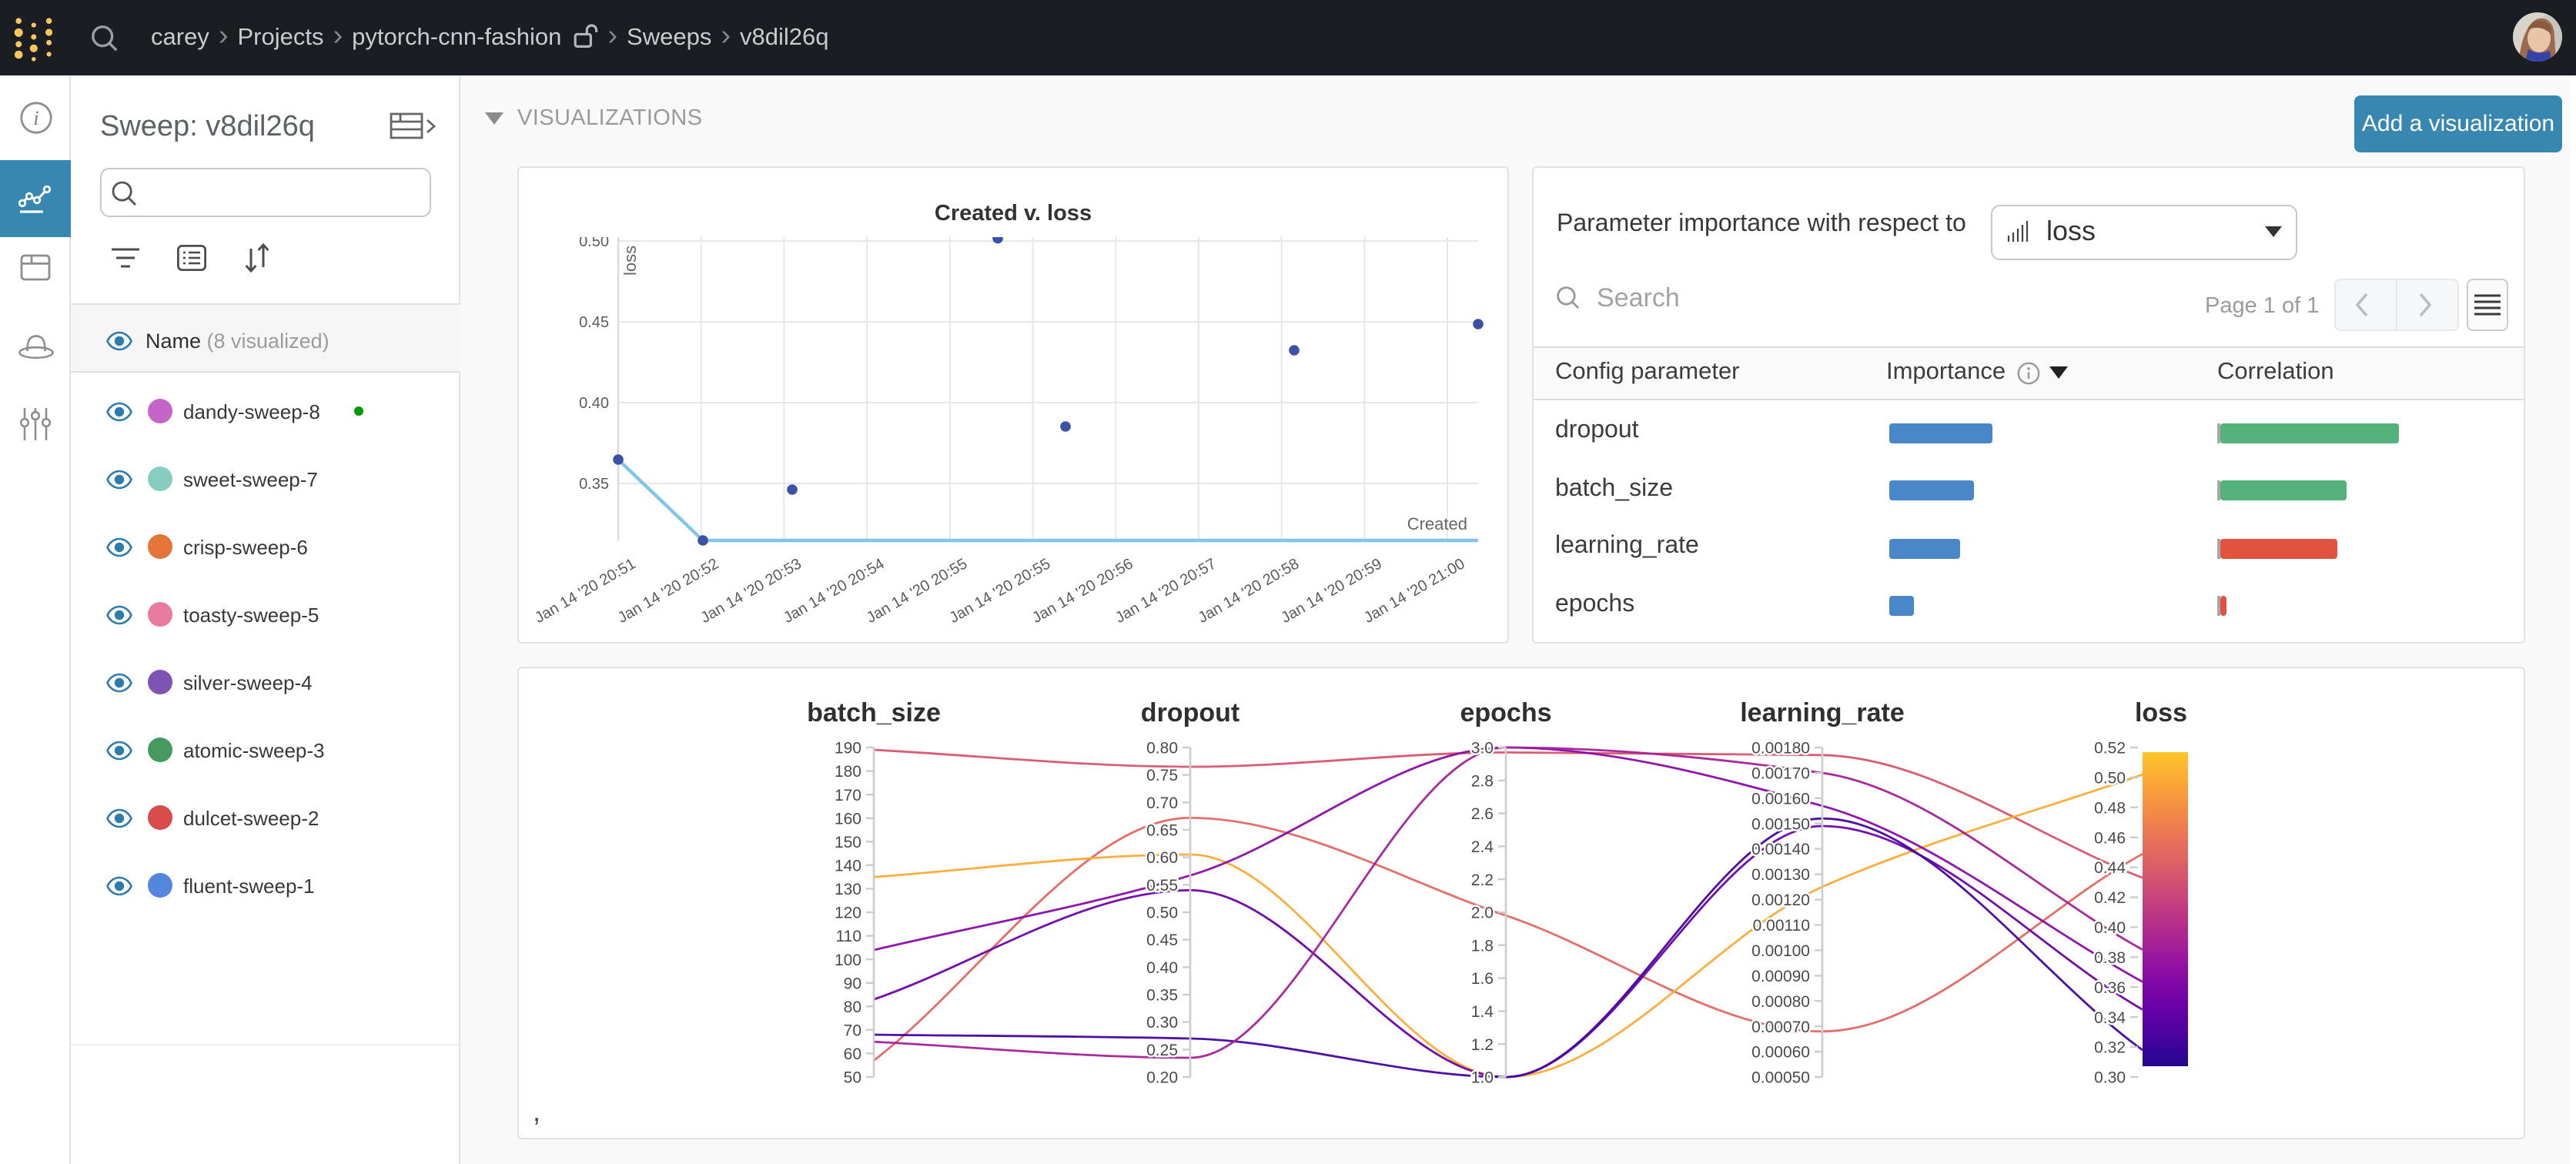 The image size is (2576, 1164). What do you see at coordinates (1162, 885) in the screenshot?
I see `svg-text: 0.55` at bounding box center [1162, 885].